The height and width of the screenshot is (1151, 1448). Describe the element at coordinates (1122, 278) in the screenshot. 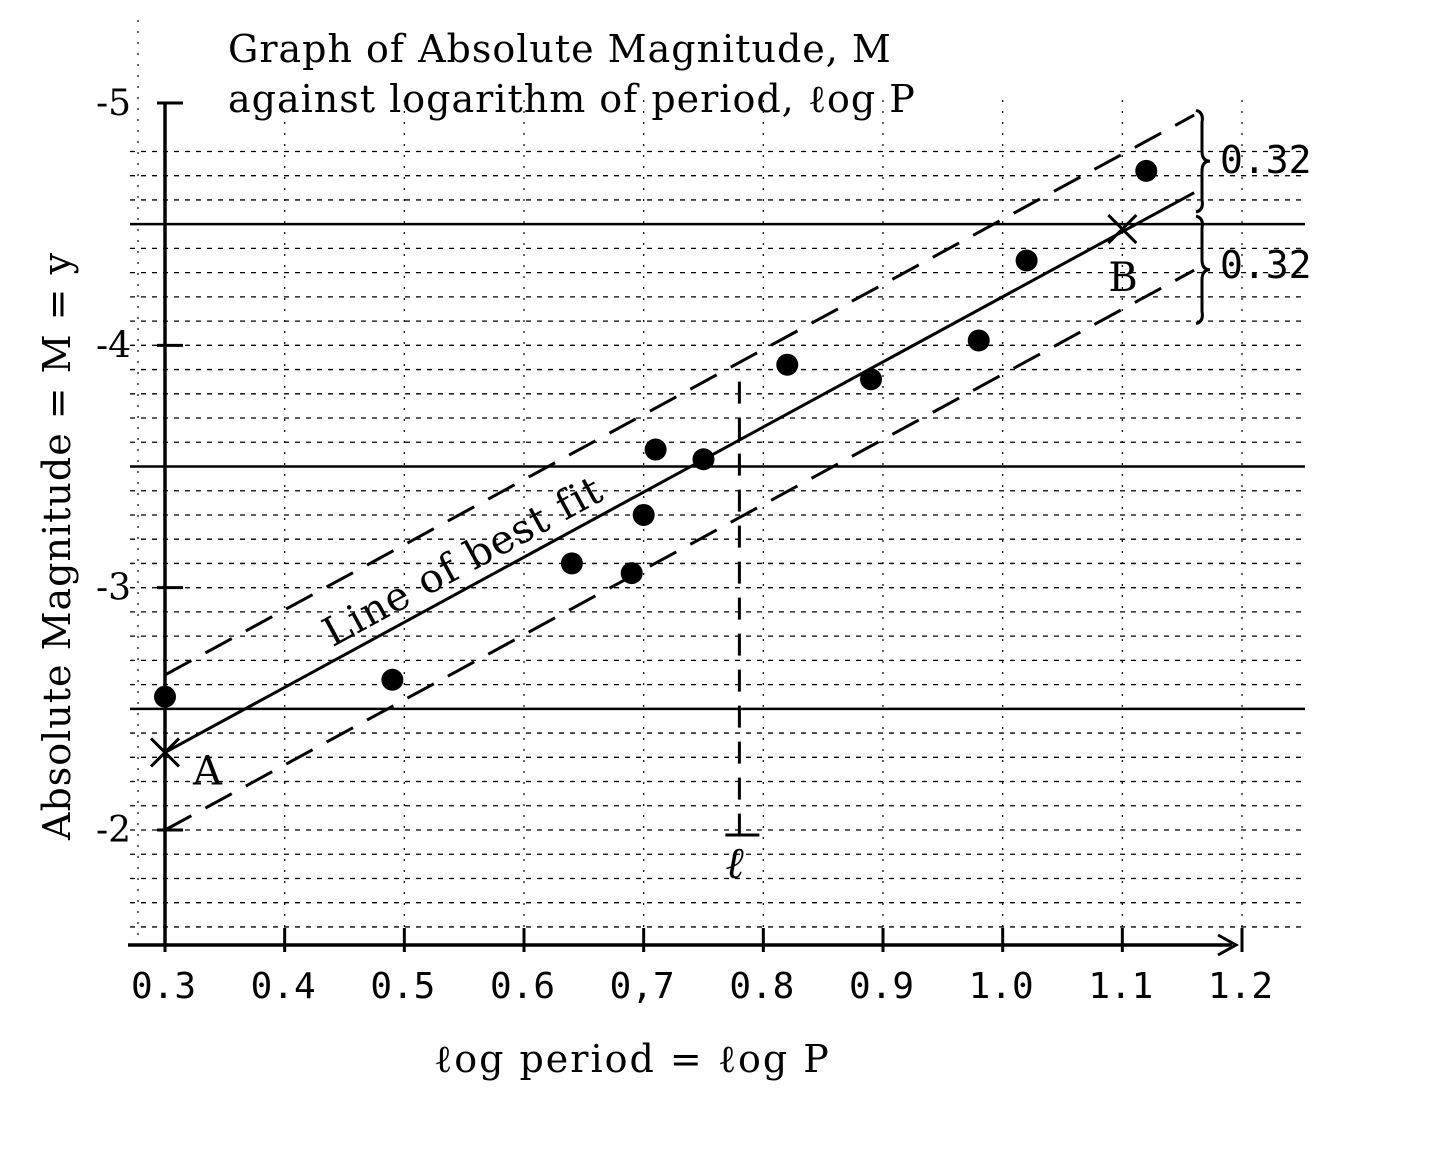

I see `point-b-label: B` at that location.